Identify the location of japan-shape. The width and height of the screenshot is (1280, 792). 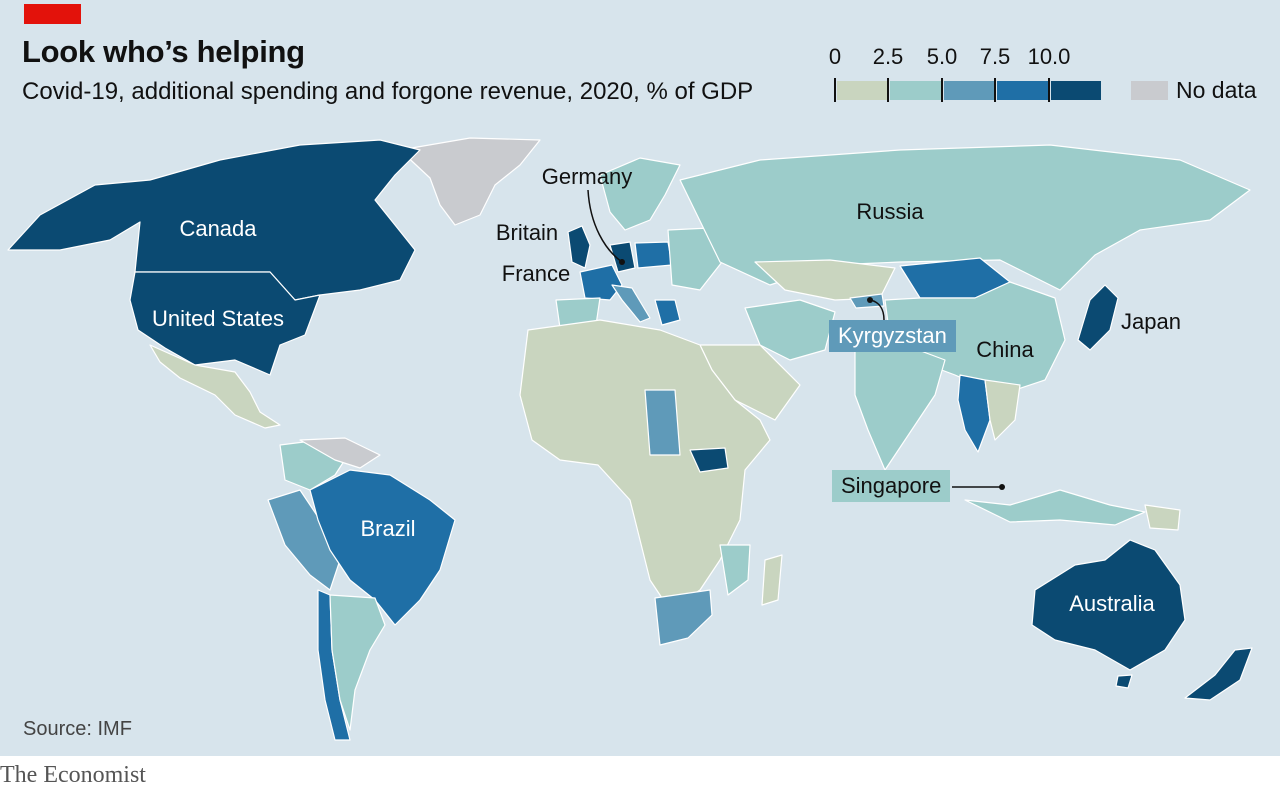
(1098, 317).